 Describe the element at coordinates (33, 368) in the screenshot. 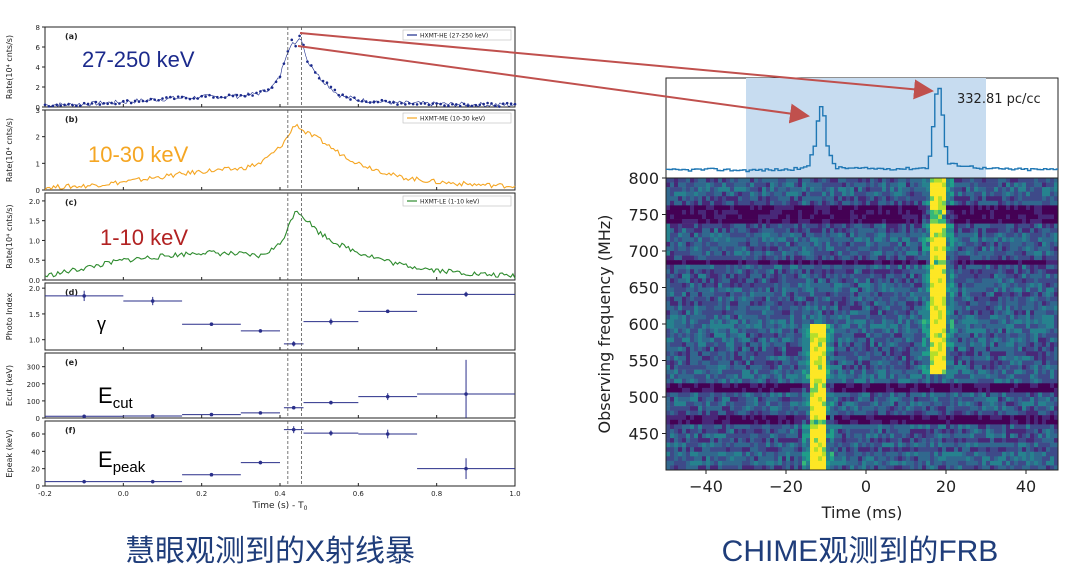

I see `y-tick-label: 300` at that location.